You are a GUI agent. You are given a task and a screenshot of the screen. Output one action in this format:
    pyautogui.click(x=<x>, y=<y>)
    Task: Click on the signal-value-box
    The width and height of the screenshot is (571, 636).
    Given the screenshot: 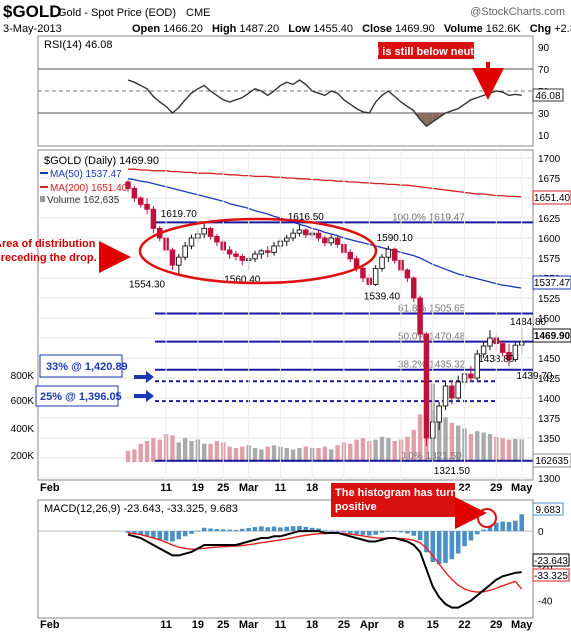 What is the action you would take?
    pyautogui.click(x=551, y=575)
    